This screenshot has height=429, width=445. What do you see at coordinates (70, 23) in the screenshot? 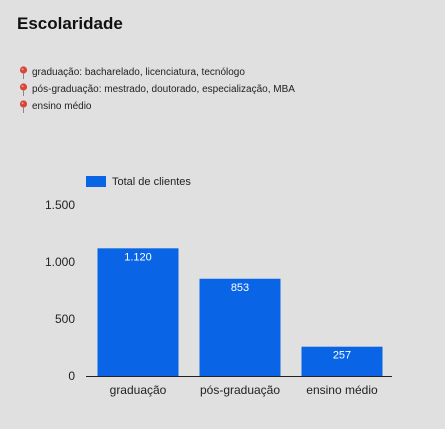
I see `chart-title: Escolaridade` at bounding box center [70, 23].